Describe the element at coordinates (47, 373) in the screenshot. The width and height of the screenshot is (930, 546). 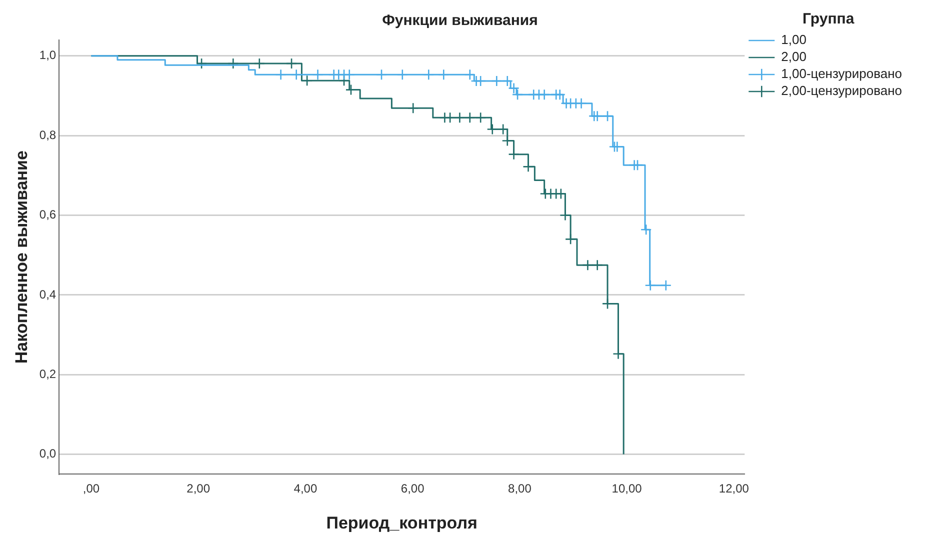
I see `y-tick-label: 0,2` at that location.